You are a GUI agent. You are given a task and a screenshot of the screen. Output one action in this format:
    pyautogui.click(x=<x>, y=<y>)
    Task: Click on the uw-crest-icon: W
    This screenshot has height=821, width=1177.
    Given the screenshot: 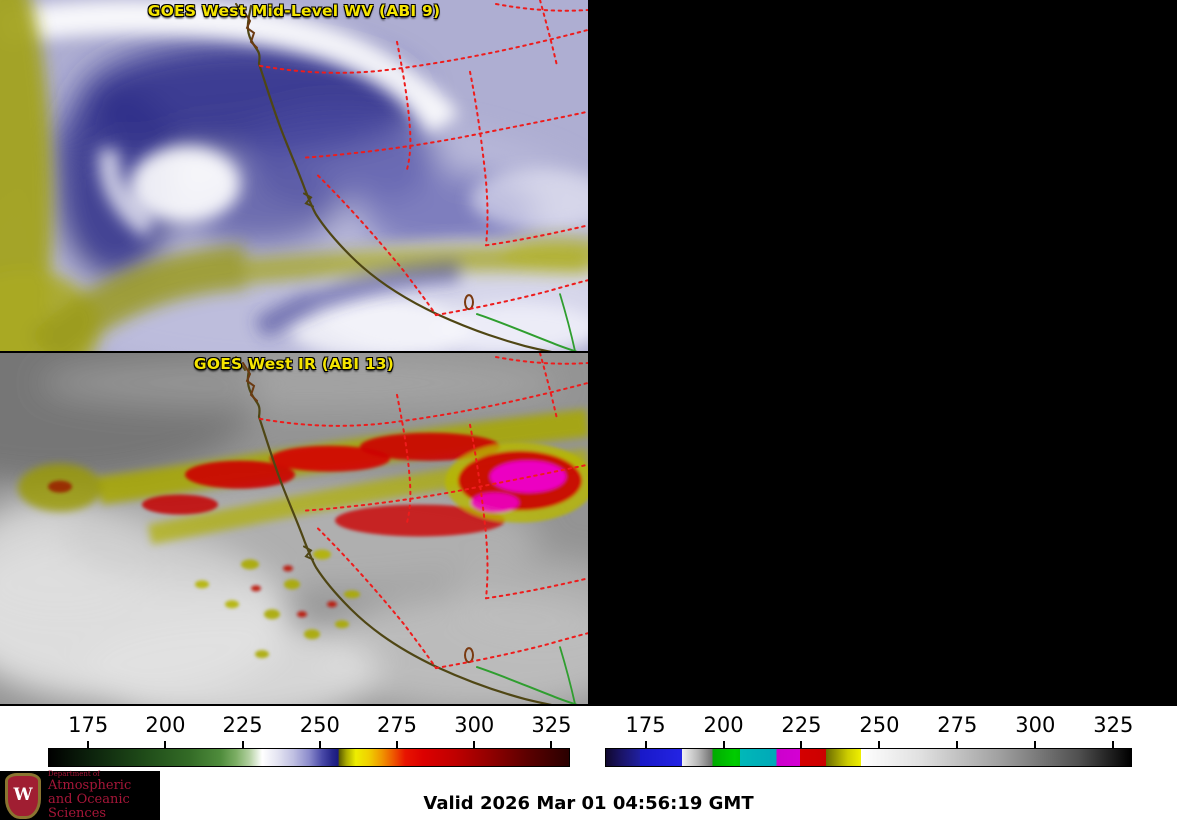 What is the action you would take?
    pyautogui.click(x=23, y=795)
    